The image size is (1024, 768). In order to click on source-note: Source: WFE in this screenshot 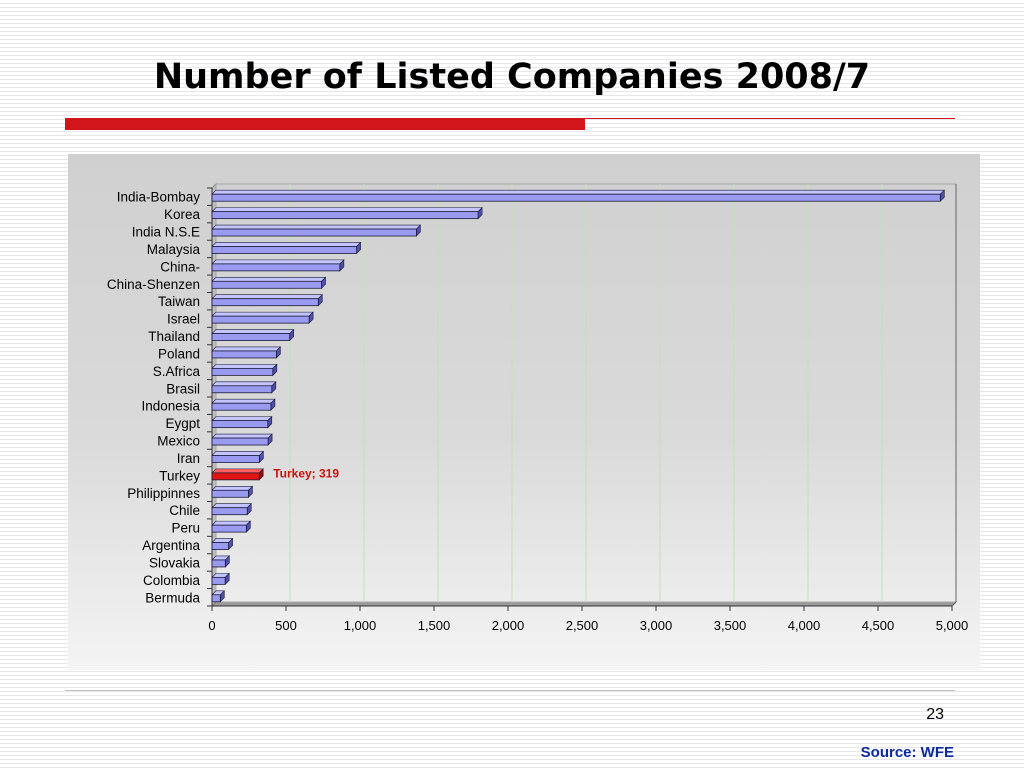, I will do `click(907, 752)`.